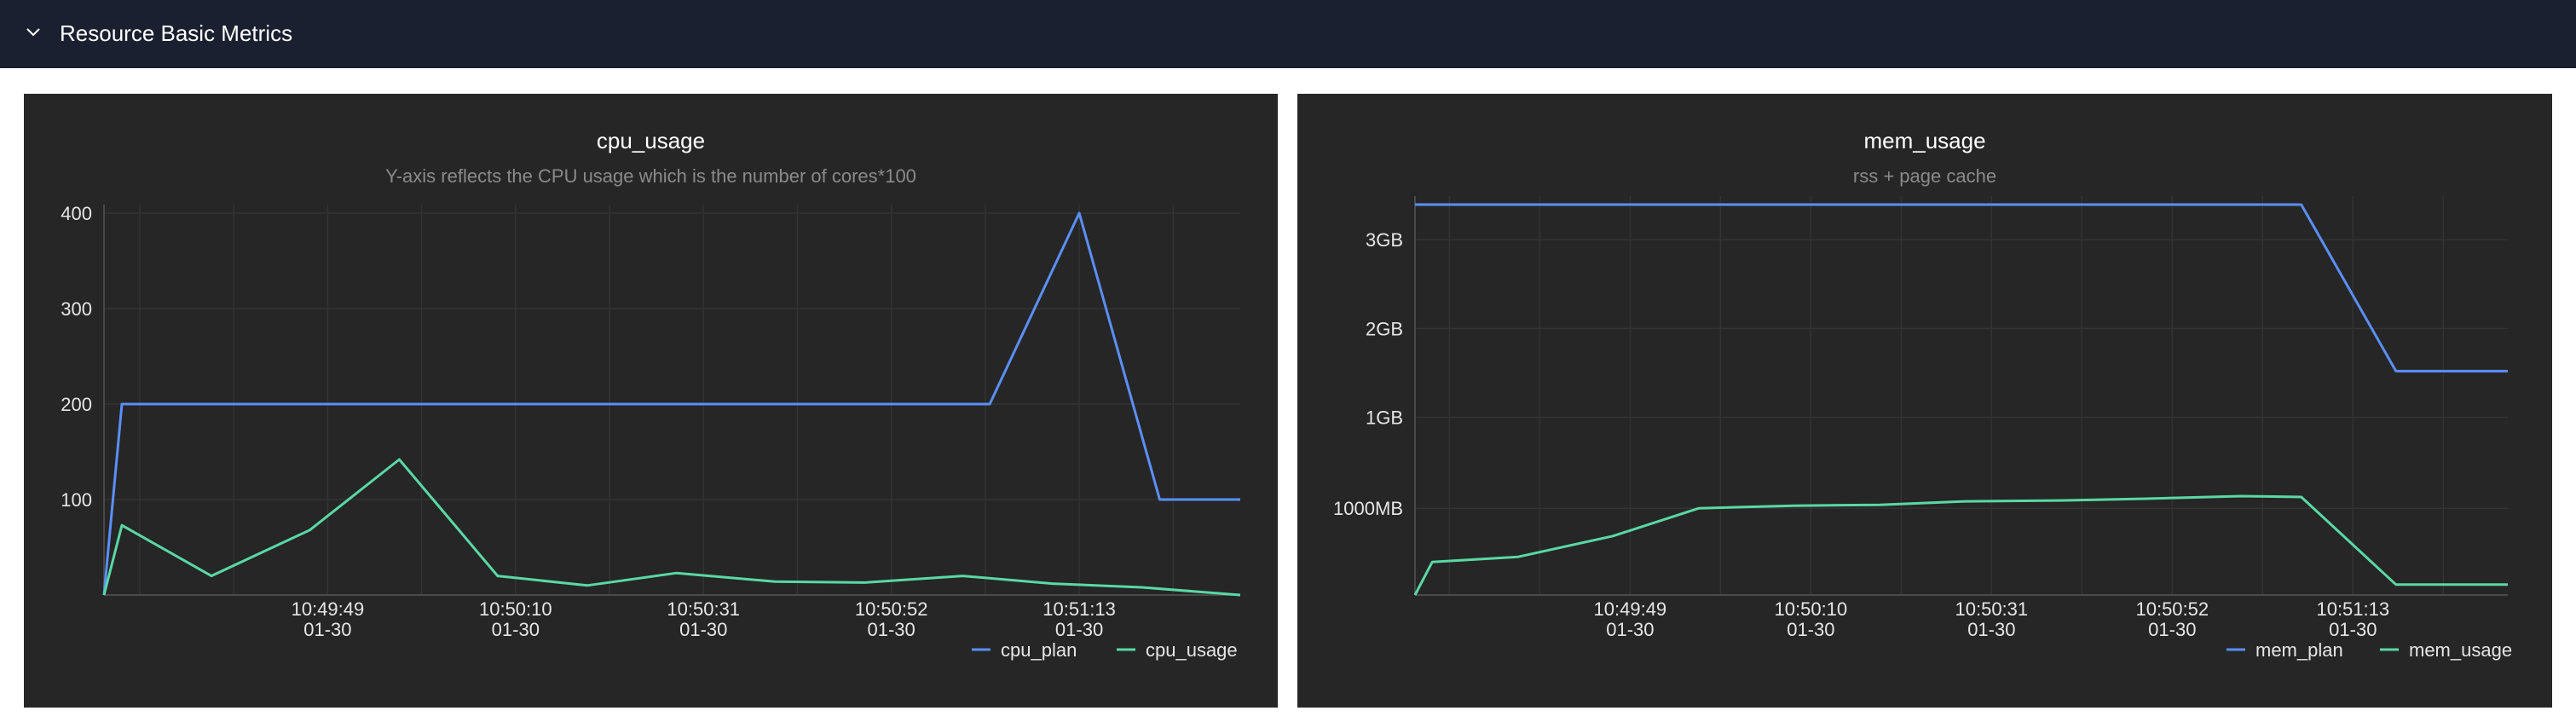 The width and height of the screenshot is (2576, 728). Describe the element at coordinates (1192, 650) in the screenshot. I see `cpu_usage-legend-label: cpu_usage` at that location.